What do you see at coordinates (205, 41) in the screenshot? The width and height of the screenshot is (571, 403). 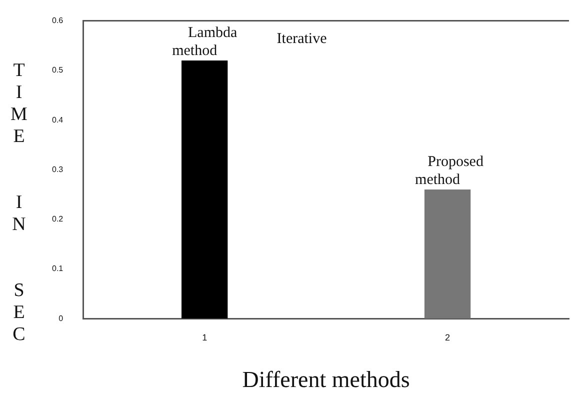 I see `annotation: Lambda method` at bounding box center [205, 41].